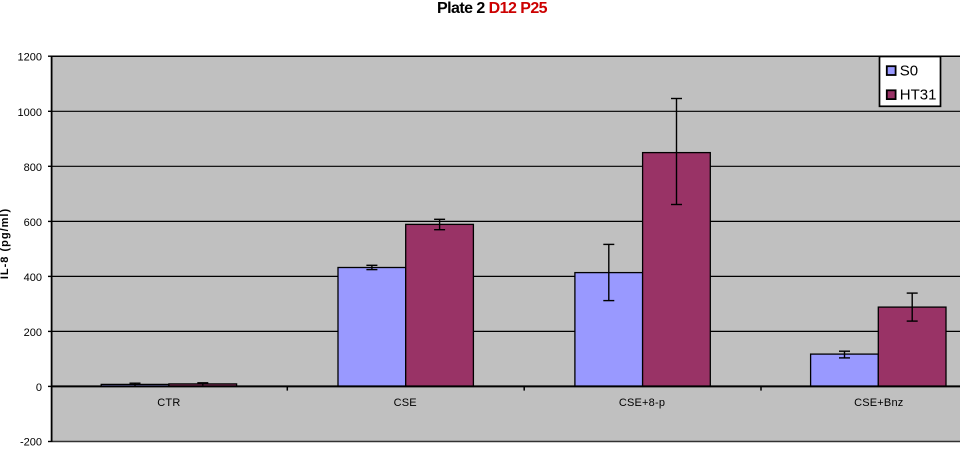 This screenshot has height=449, width=960. I want to click on svg-text: Plate 2 D12 P25, so click(492, 8).